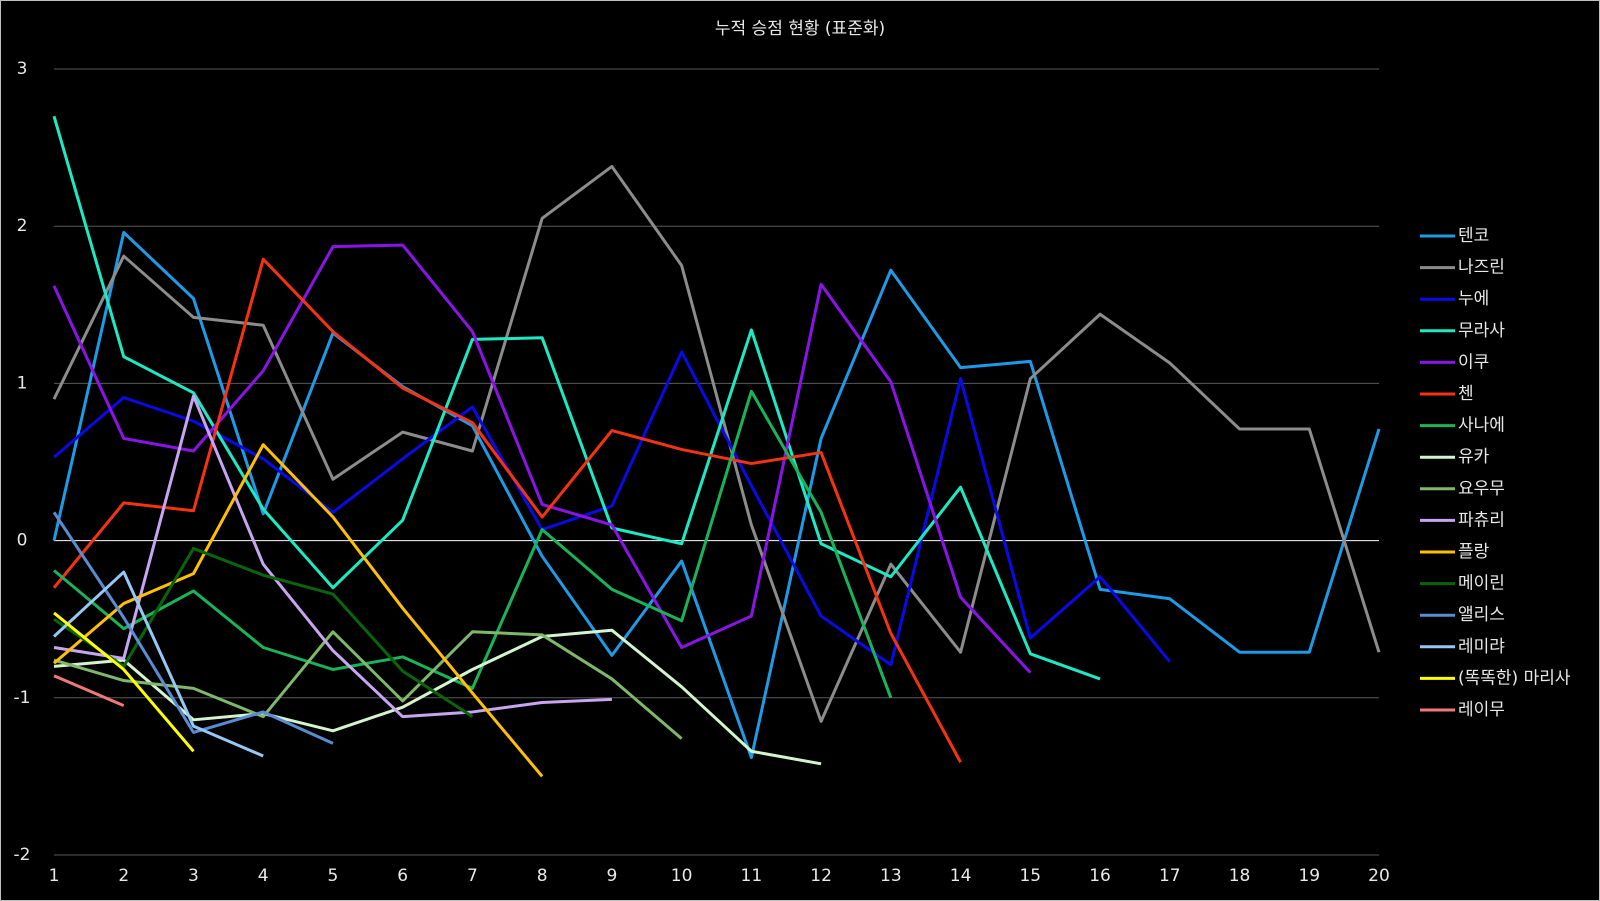  I want to click on y-tick-label: 1, so click(22, 383).